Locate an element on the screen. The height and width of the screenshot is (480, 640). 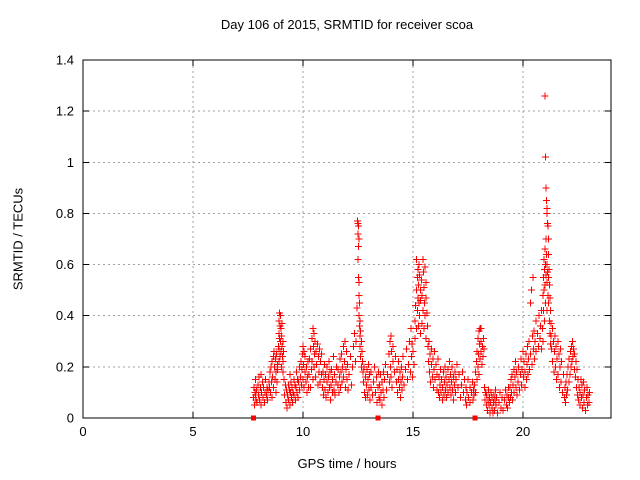
svg-text: 1.4 is located at coordinates (65, 60).